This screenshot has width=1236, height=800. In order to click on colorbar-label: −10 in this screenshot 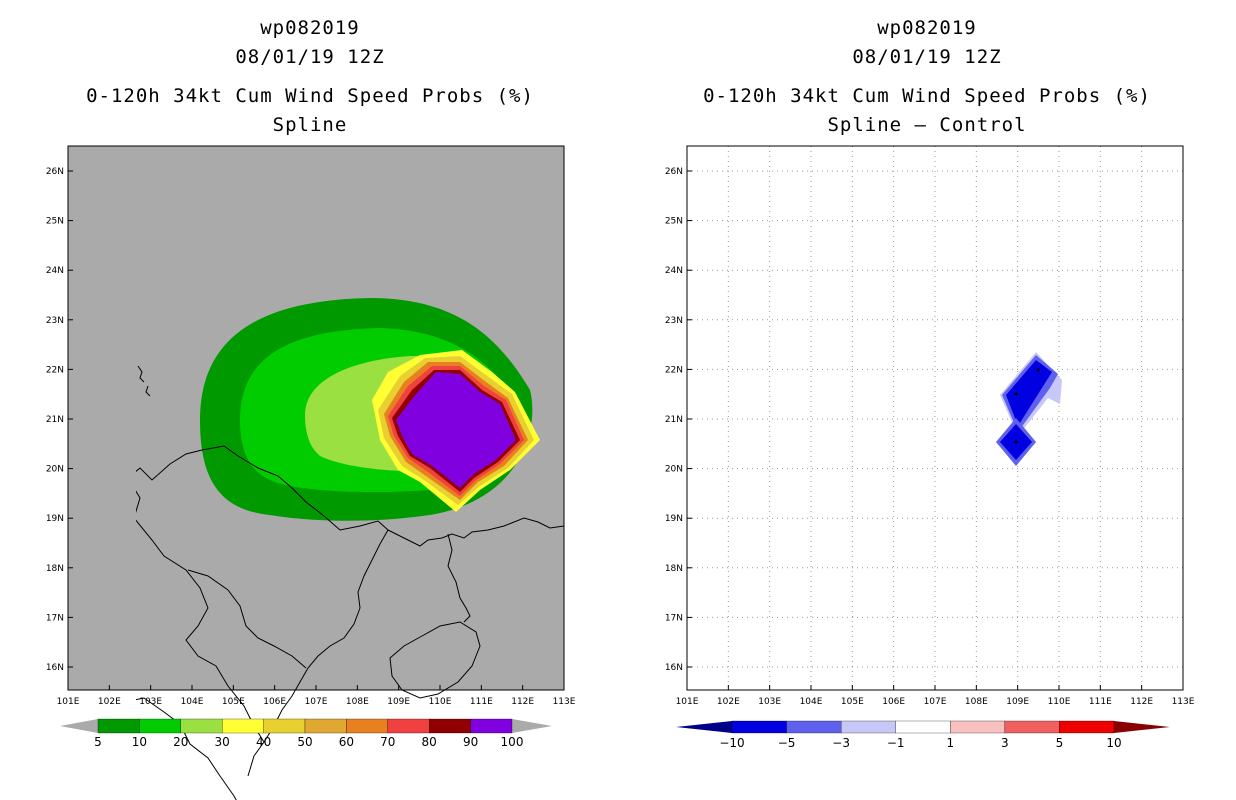, I will do `click(731, 743)`.